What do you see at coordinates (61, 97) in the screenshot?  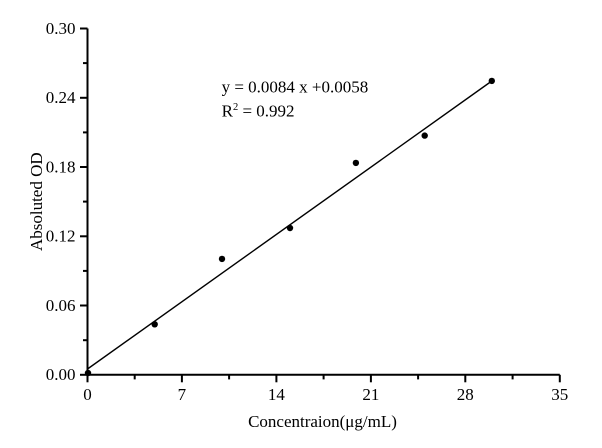 I see `svg-text: 0.24` at bounding box center [61, 97].